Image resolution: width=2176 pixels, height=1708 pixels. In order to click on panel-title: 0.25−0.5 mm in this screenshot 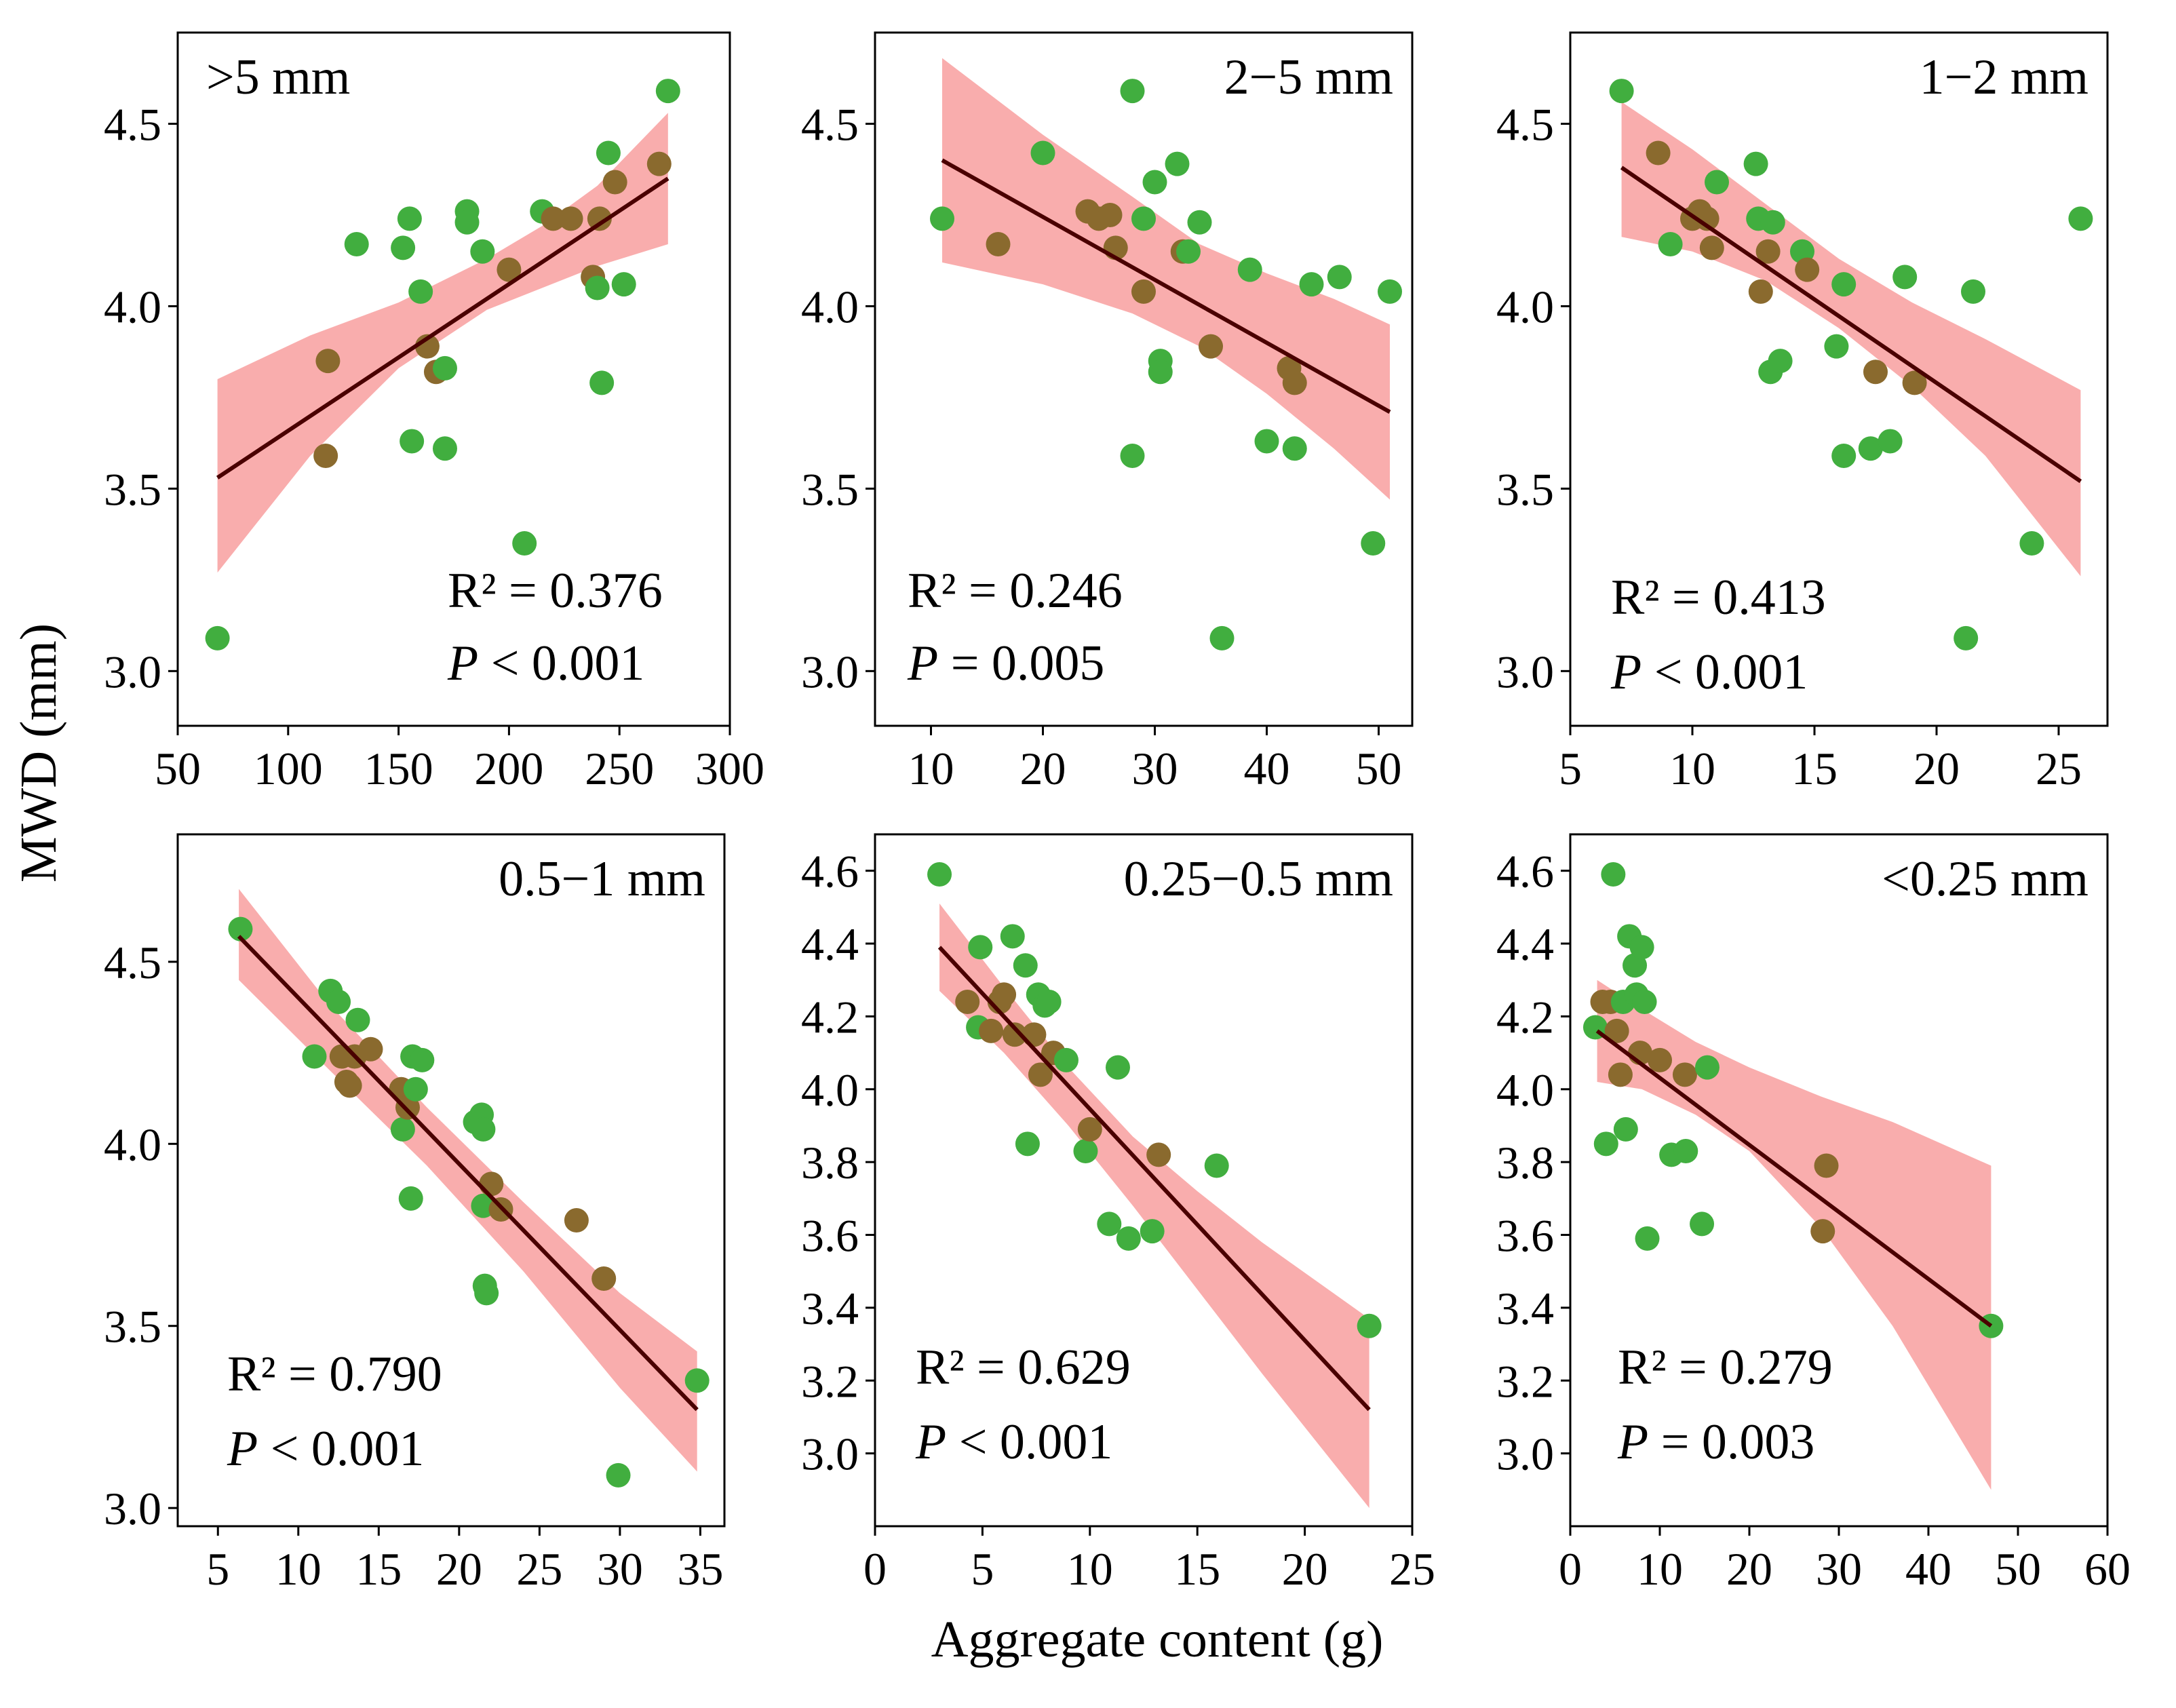, I will do `click(1259, 879)`.